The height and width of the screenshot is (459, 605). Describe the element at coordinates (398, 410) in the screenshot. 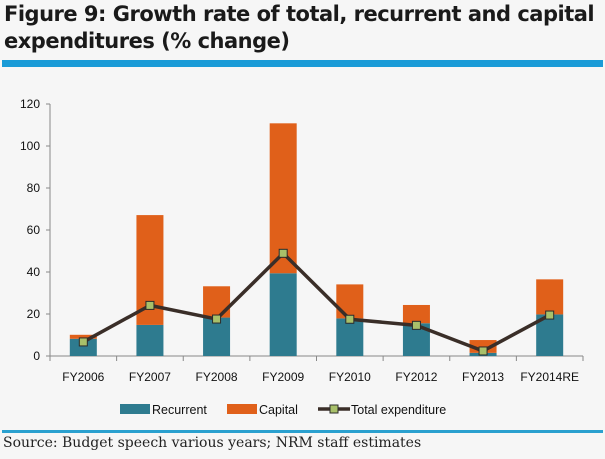

I see `legend-label-total: Total expenditure` at that location.